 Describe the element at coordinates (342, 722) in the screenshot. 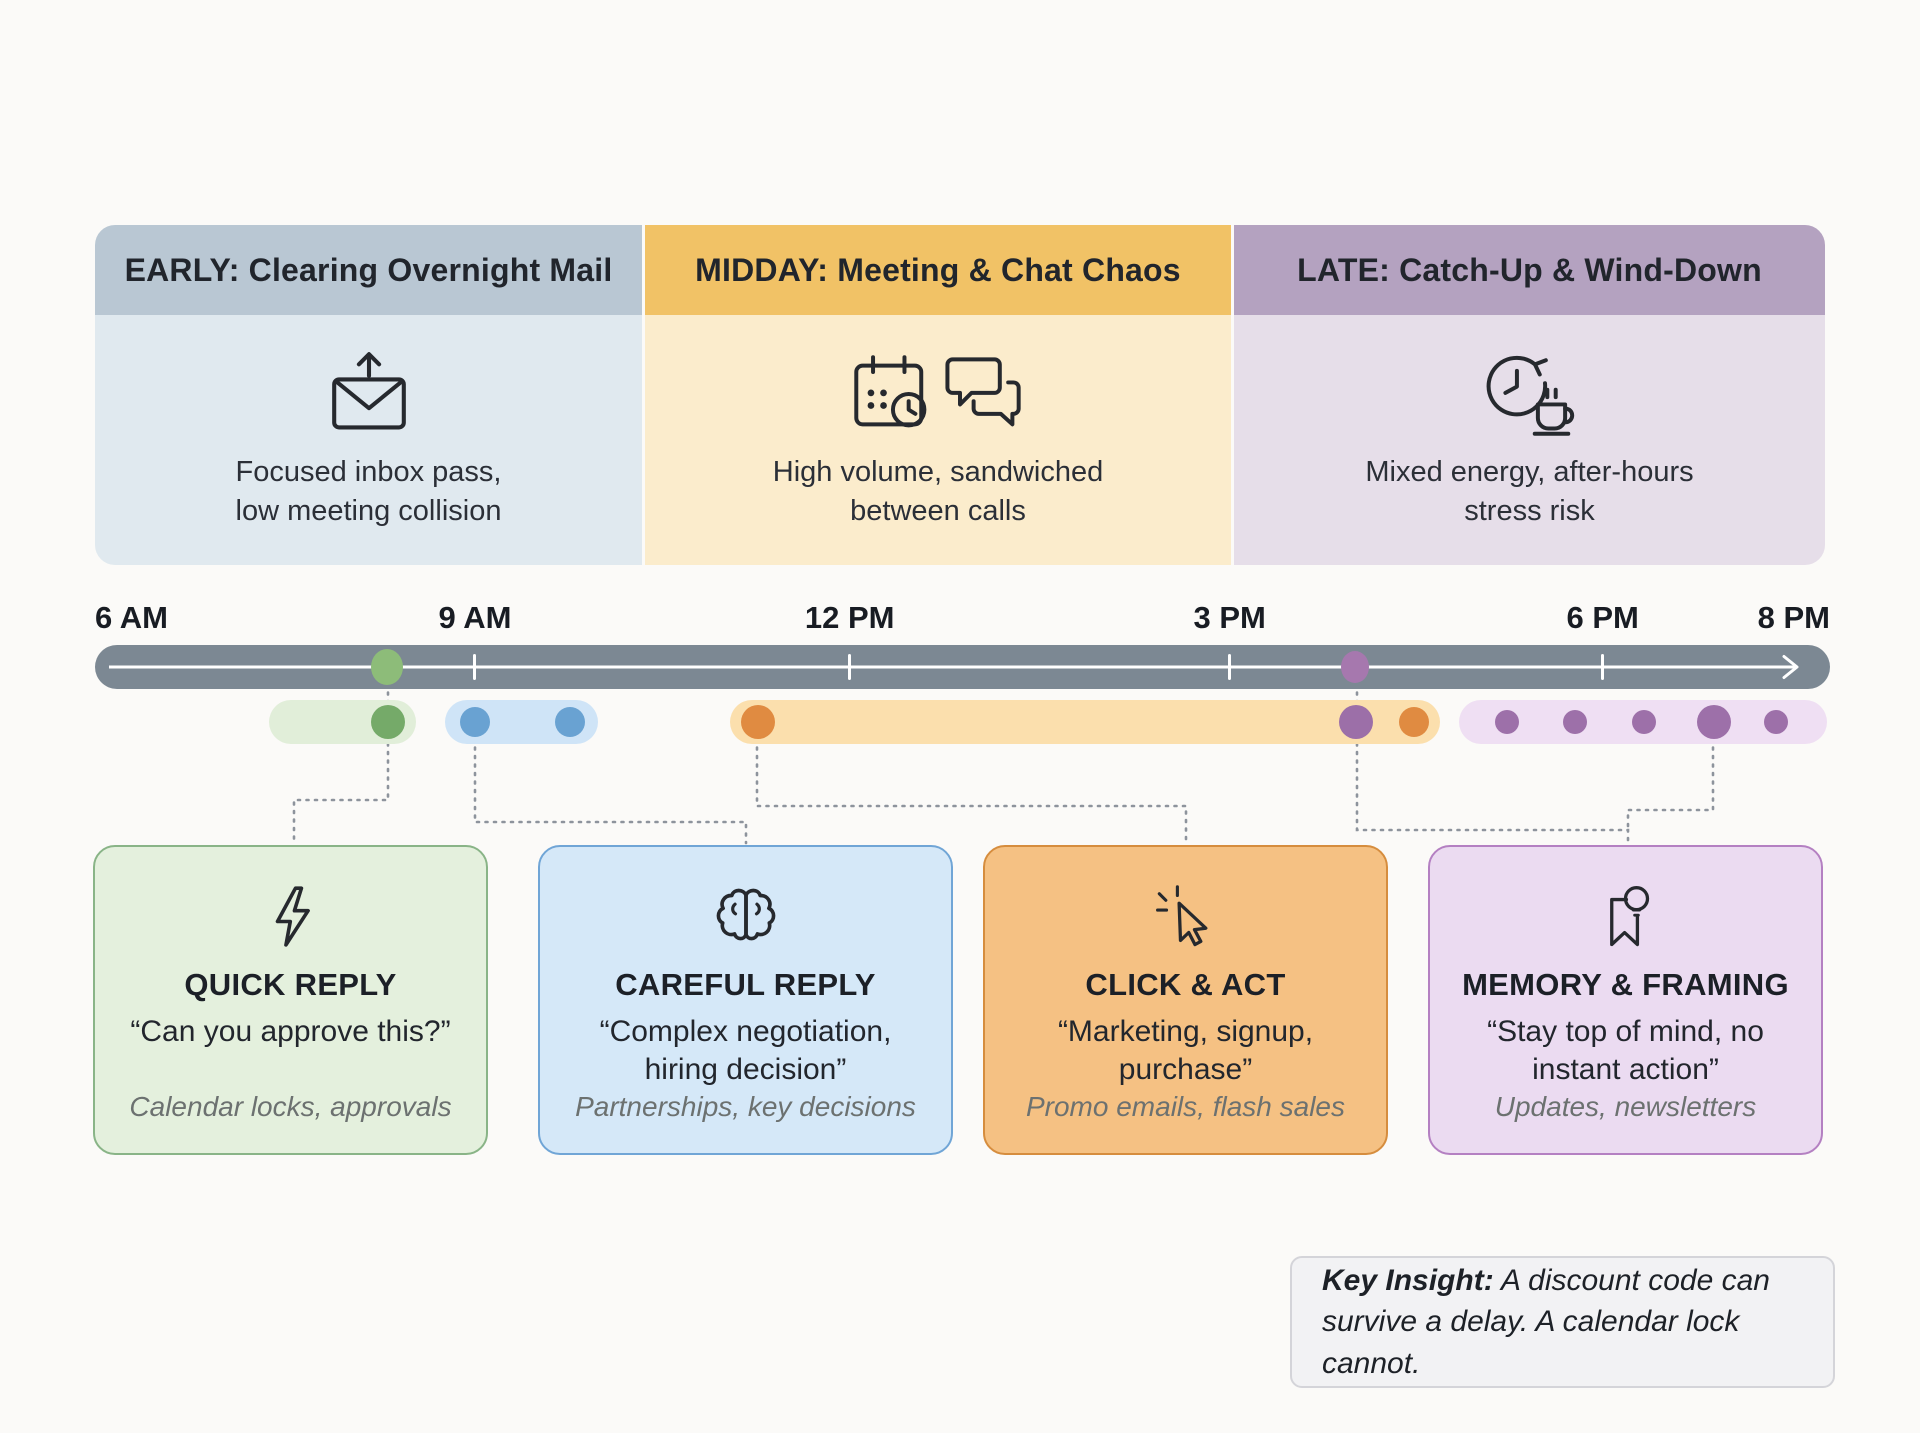

I see `quick-reply-window` at that location.